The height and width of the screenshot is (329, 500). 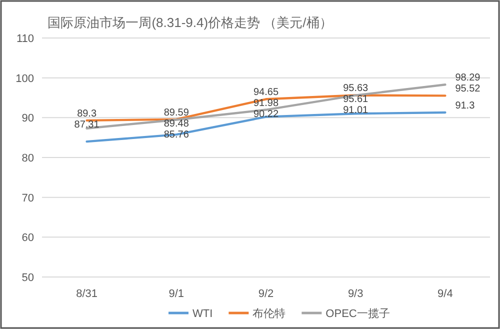 I want to click on data-label: 98.29, so click(x=468, y=78).